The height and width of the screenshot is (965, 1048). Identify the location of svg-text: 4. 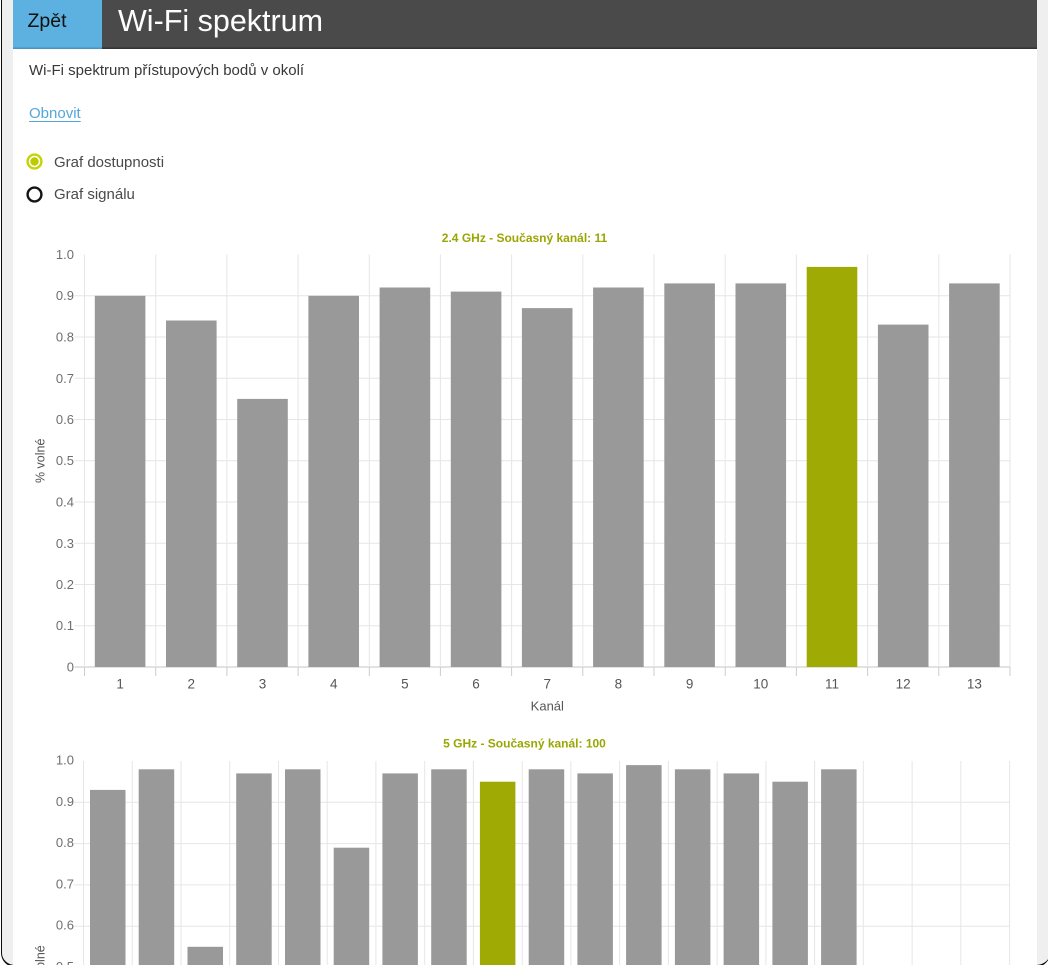
(334, 684).